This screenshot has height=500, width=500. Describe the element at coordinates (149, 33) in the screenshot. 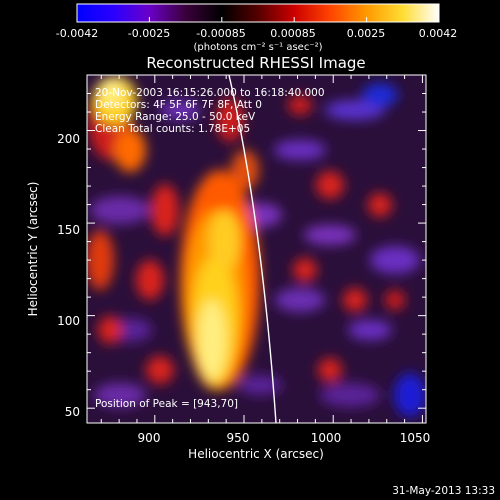

I see `colorbar-tick-1: -0.0025` at that location.